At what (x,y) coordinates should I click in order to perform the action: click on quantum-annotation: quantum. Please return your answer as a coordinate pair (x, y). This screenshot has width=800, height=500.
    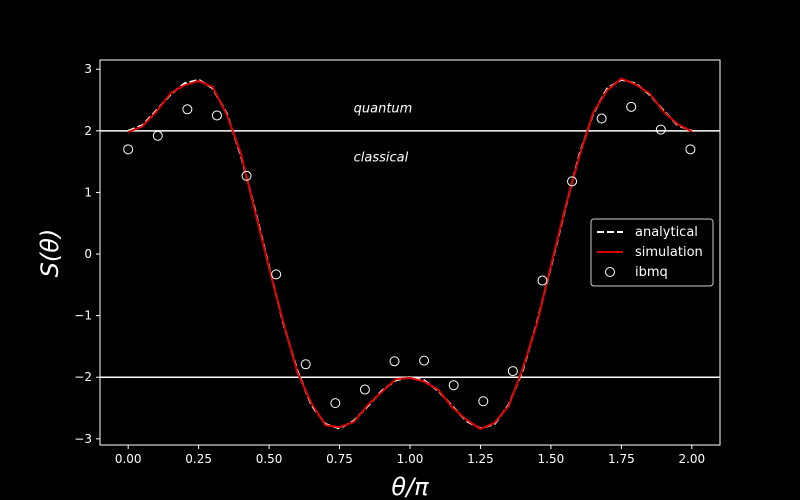
    Looking at the image, I should click on (383, 108).